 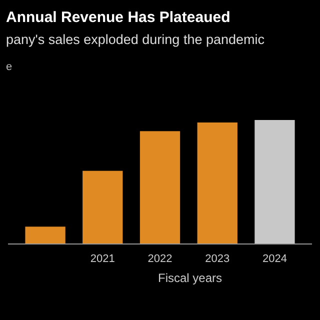 I want to click on x-tick-label: 2022, so click(x=160, y=259).